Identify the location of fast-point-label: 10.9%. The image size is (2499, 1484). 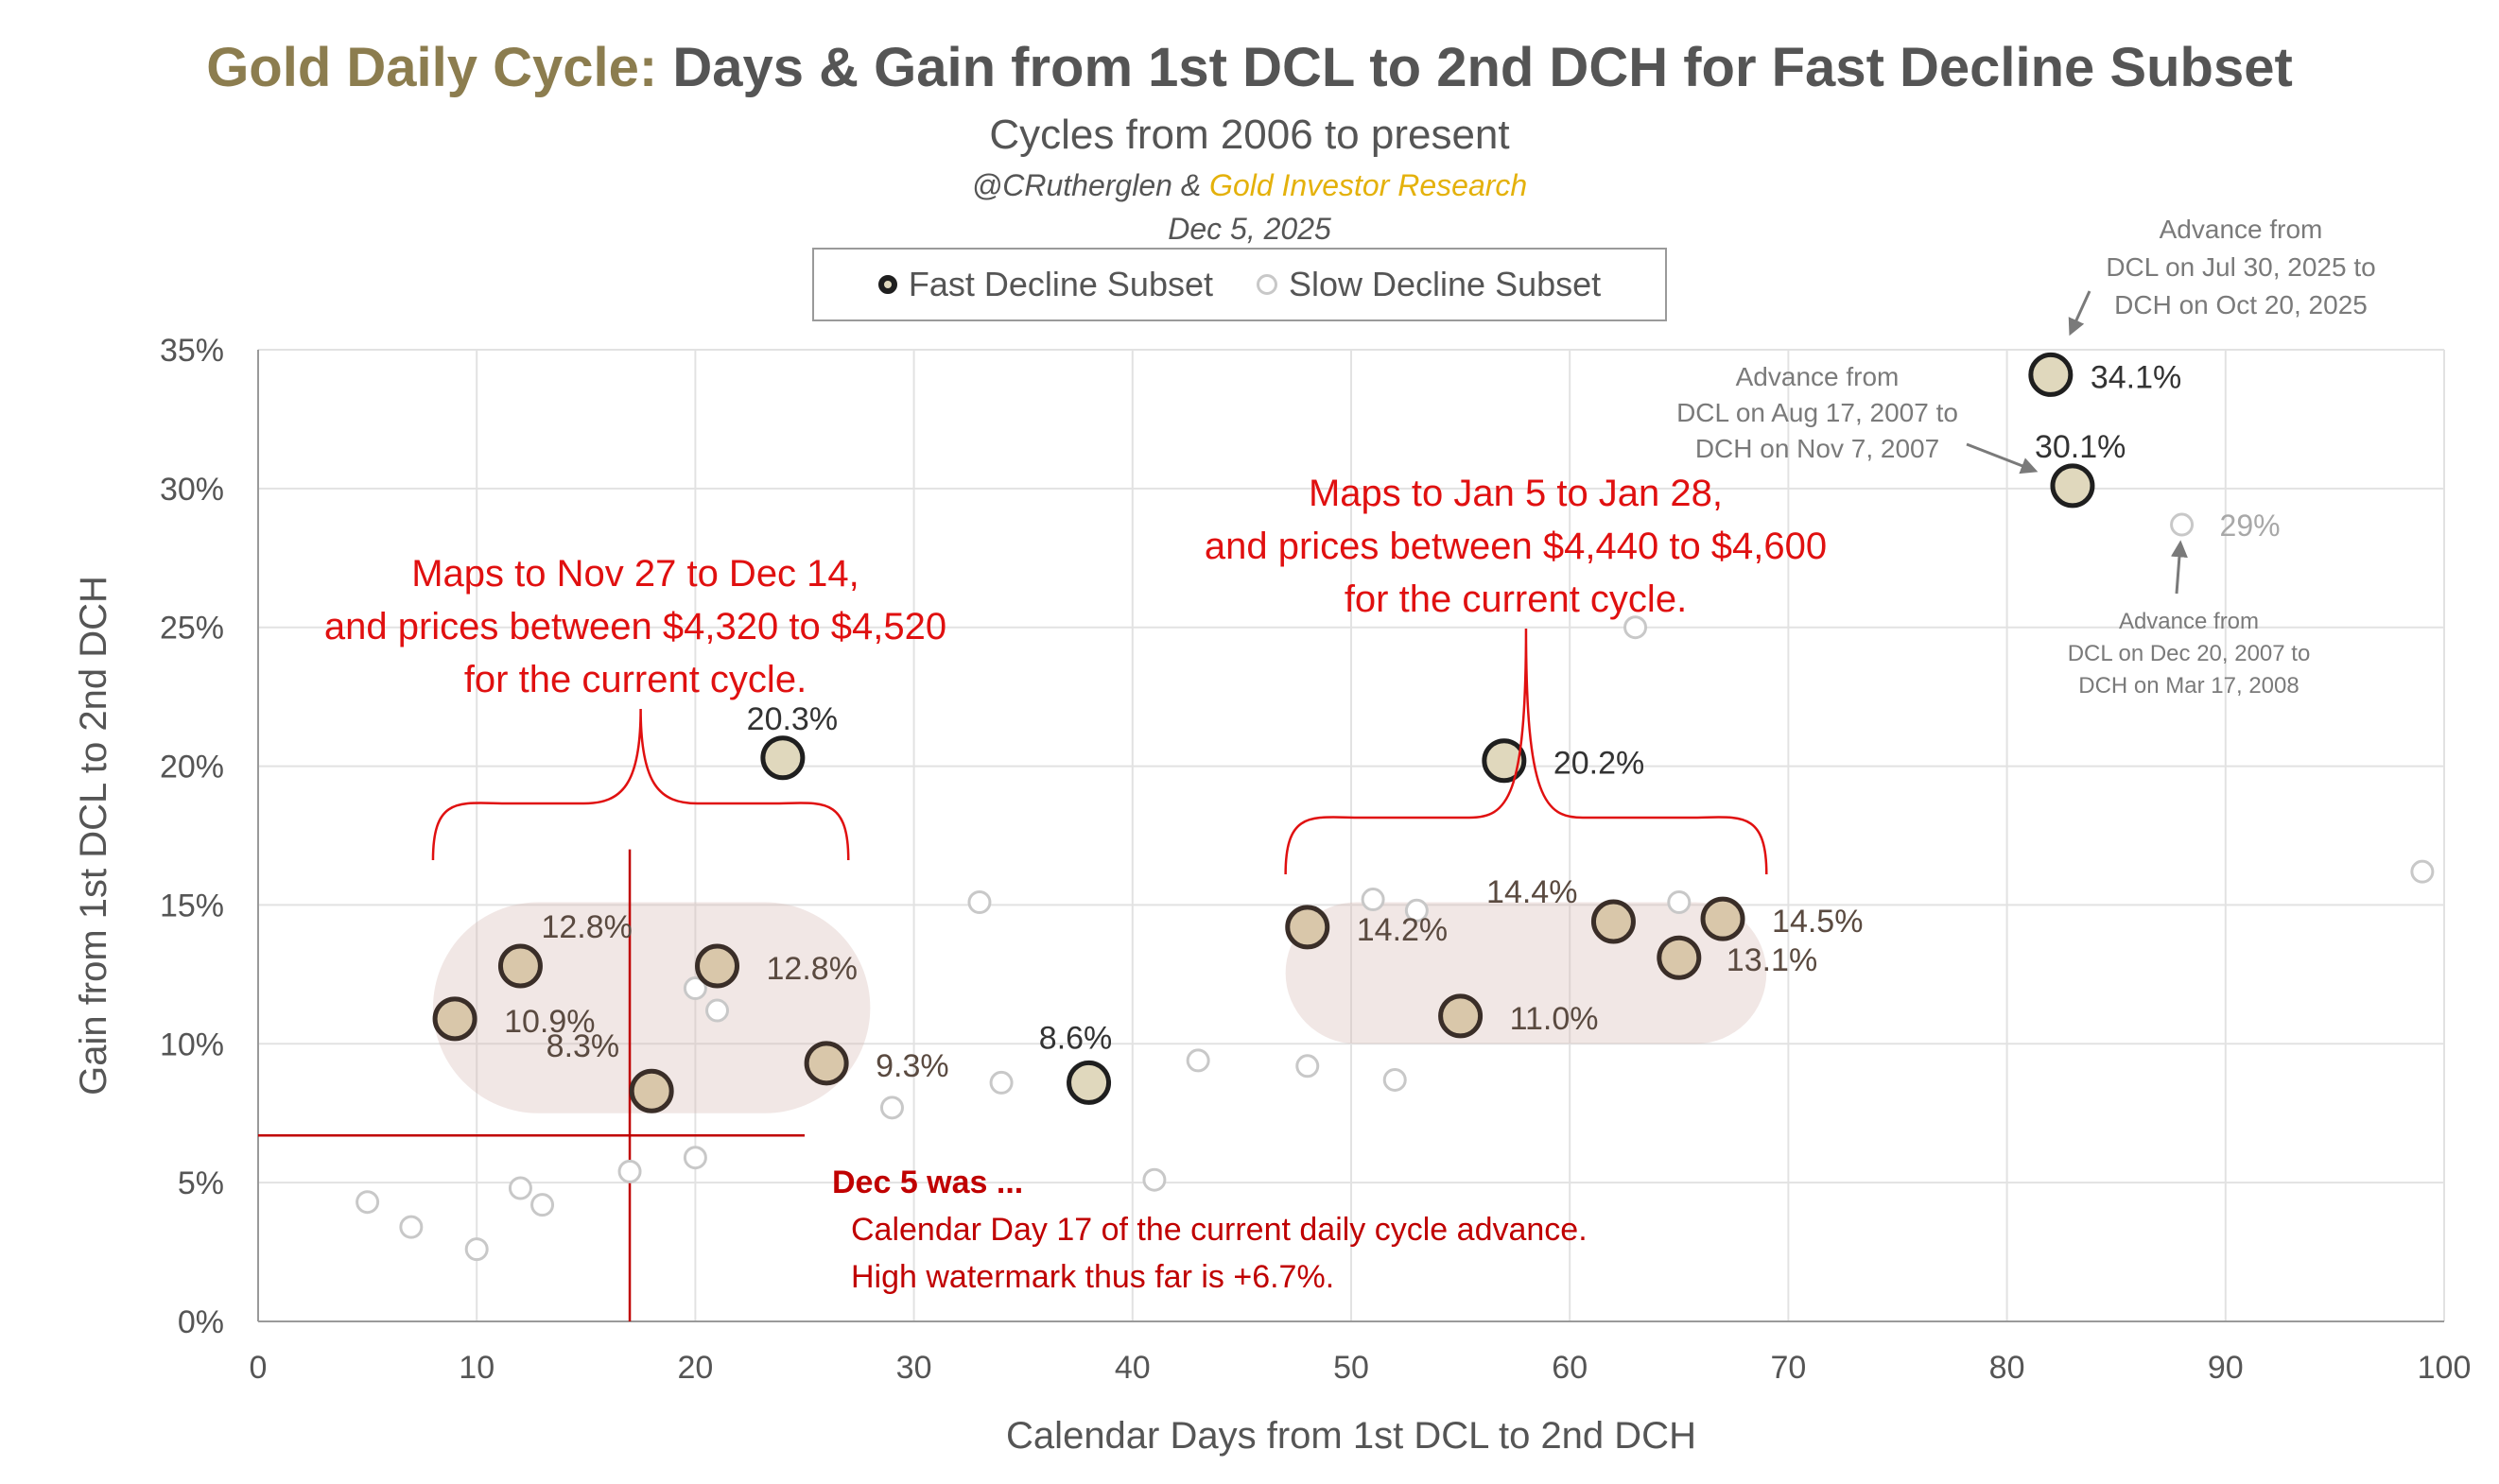
(549, 1022).